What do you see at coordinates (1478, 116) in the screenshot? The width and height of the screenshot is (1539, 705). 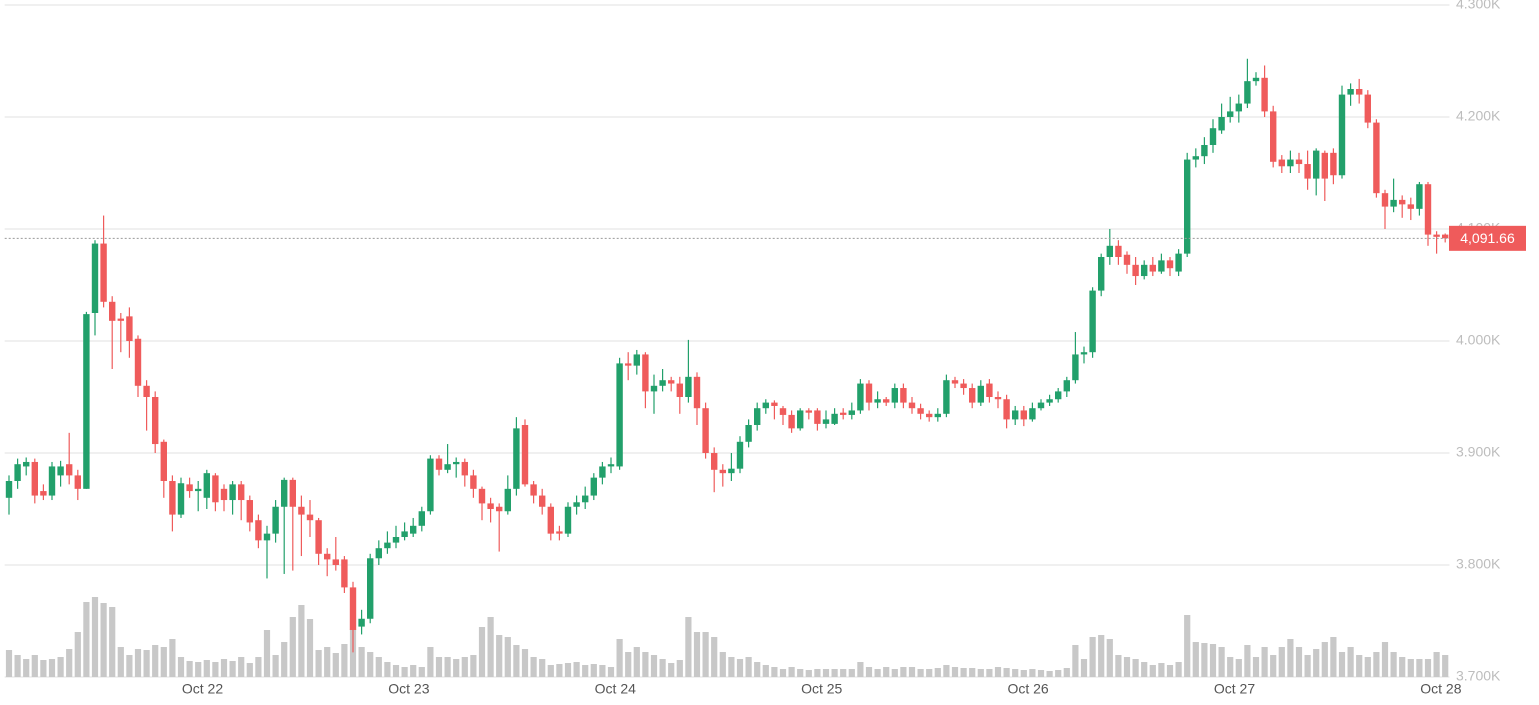 I see `y-tick-label: 4.200K` at bounding box center [1478, 116].